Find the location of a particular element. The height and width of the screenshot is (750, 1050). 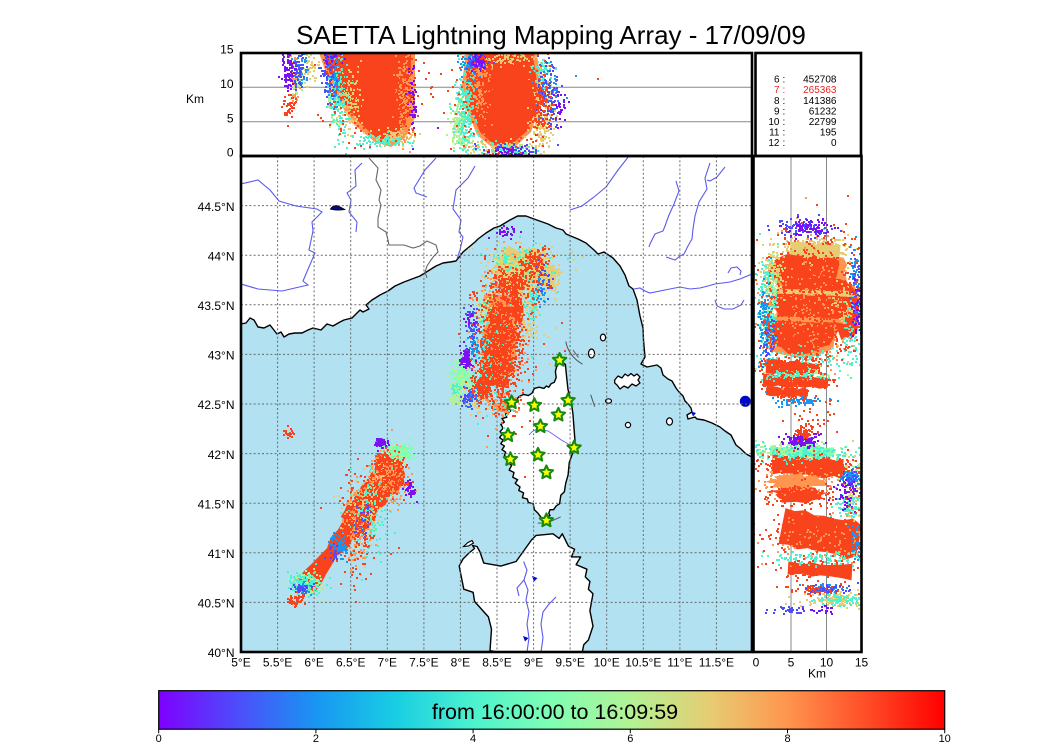

svg-text: 40°N is located at coordinates (221, 653).